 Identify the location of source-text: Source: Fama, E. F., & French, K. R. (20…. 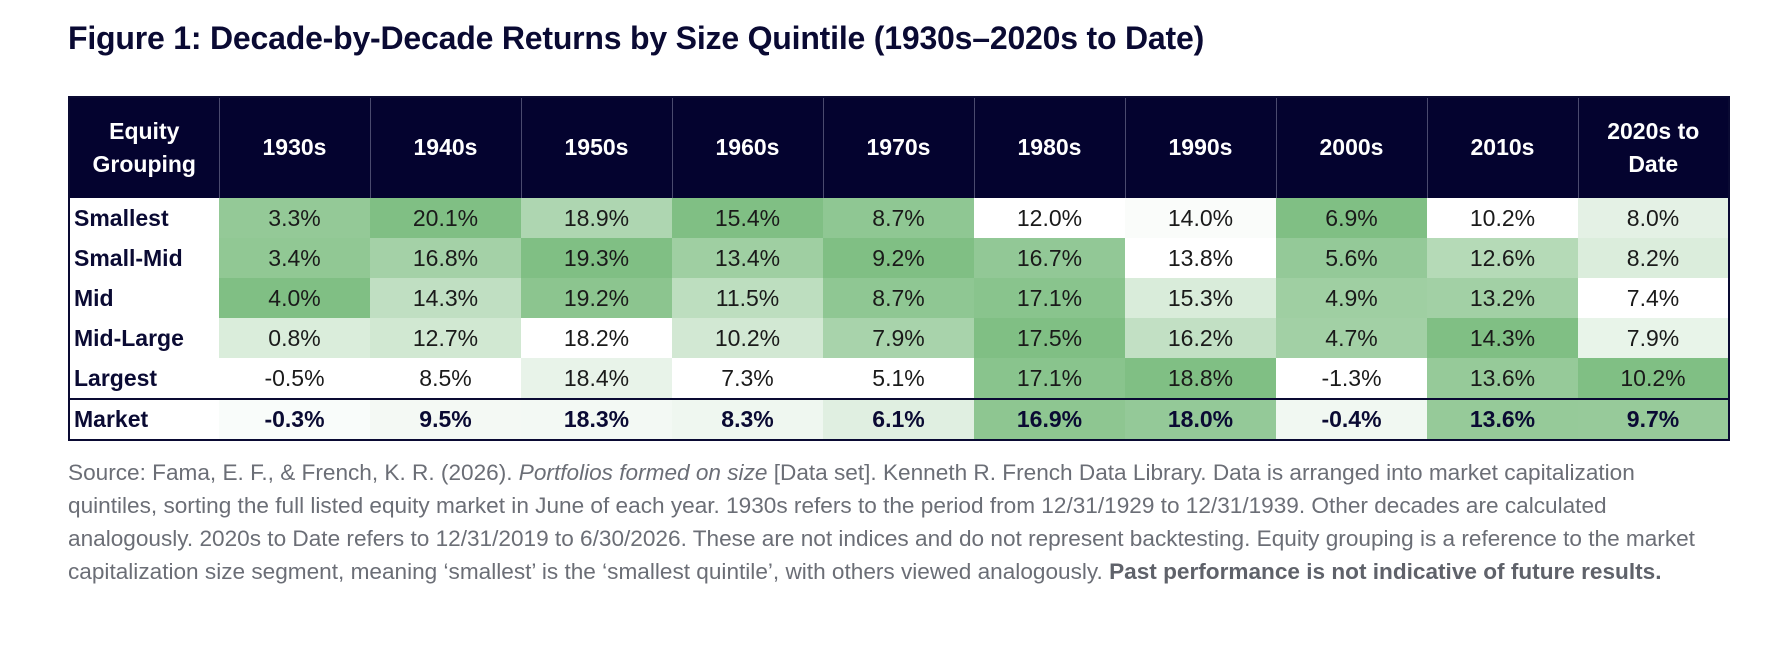
(293, 472).